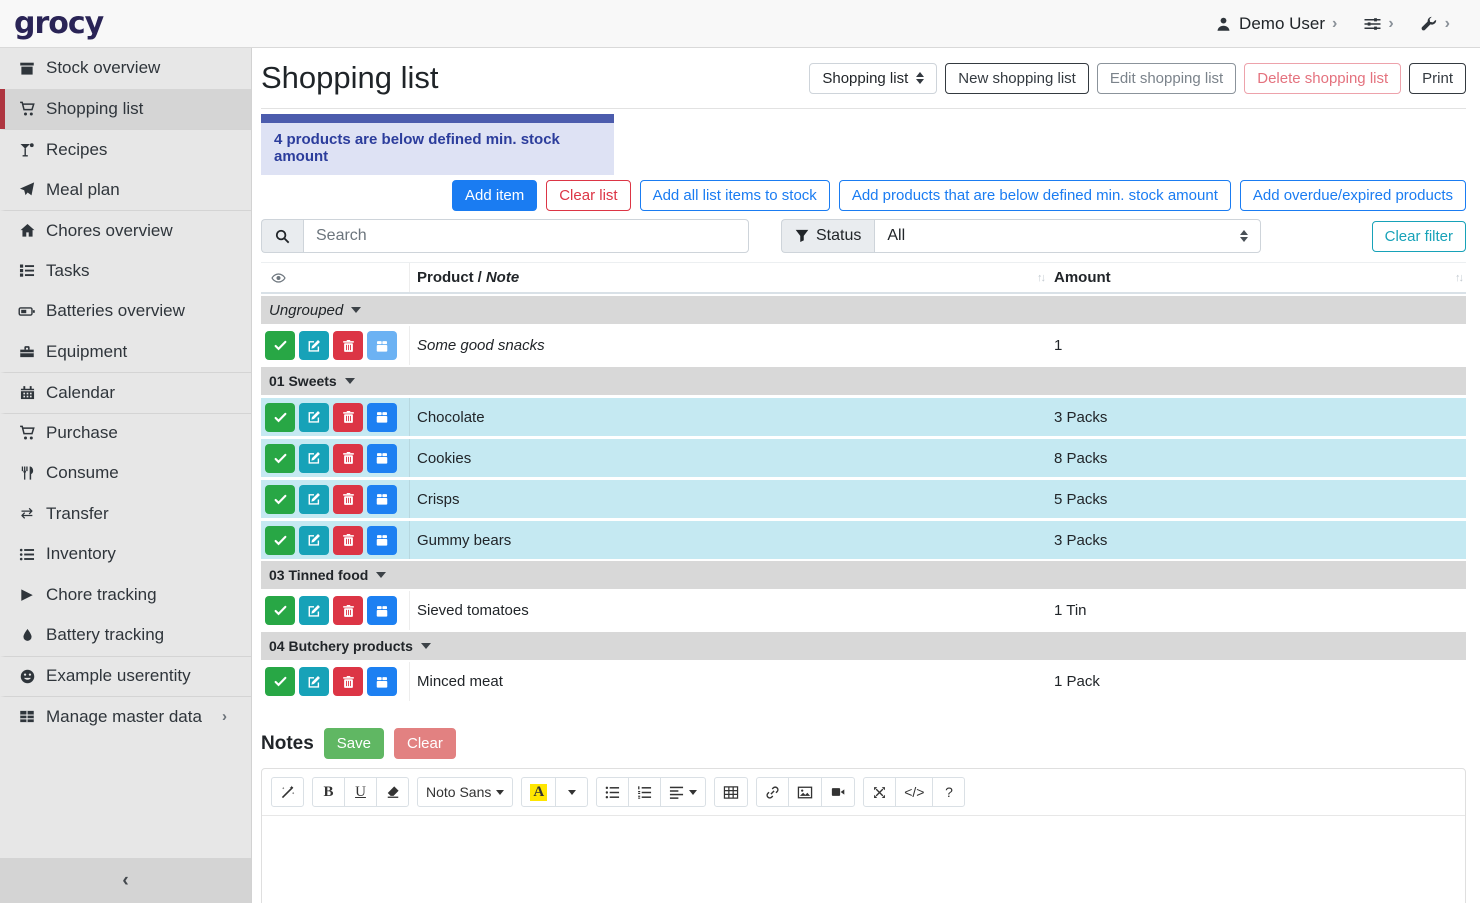 This screenshot has height=903, width=1480. What do you see at coordinates (1275, 24) in the screenshot?
I see `user-menu: Demo User ›` at bounding box center [1275, 24].